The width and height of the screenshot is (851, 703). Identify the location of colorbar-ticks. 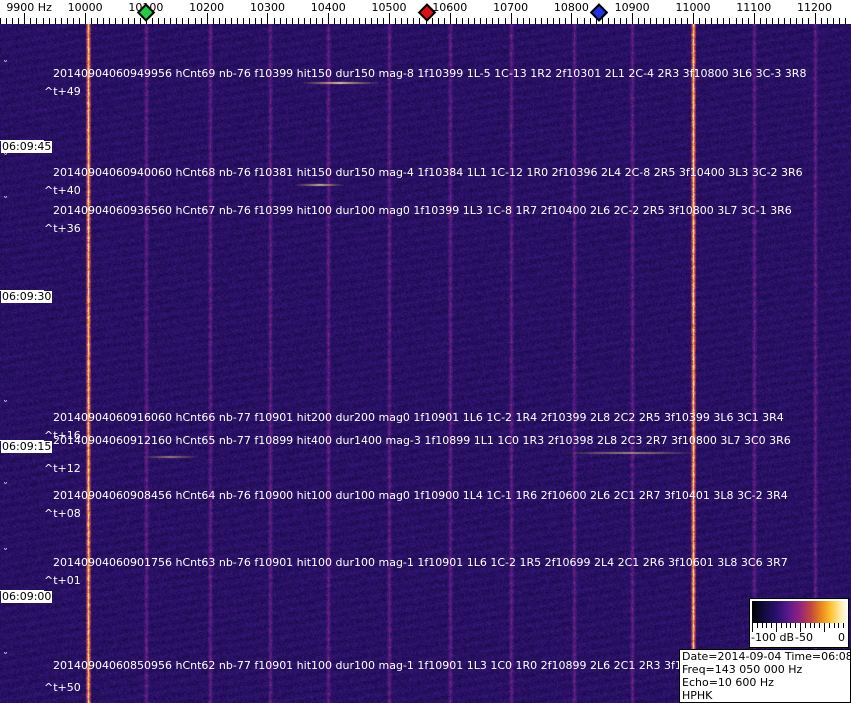
(800, 627).